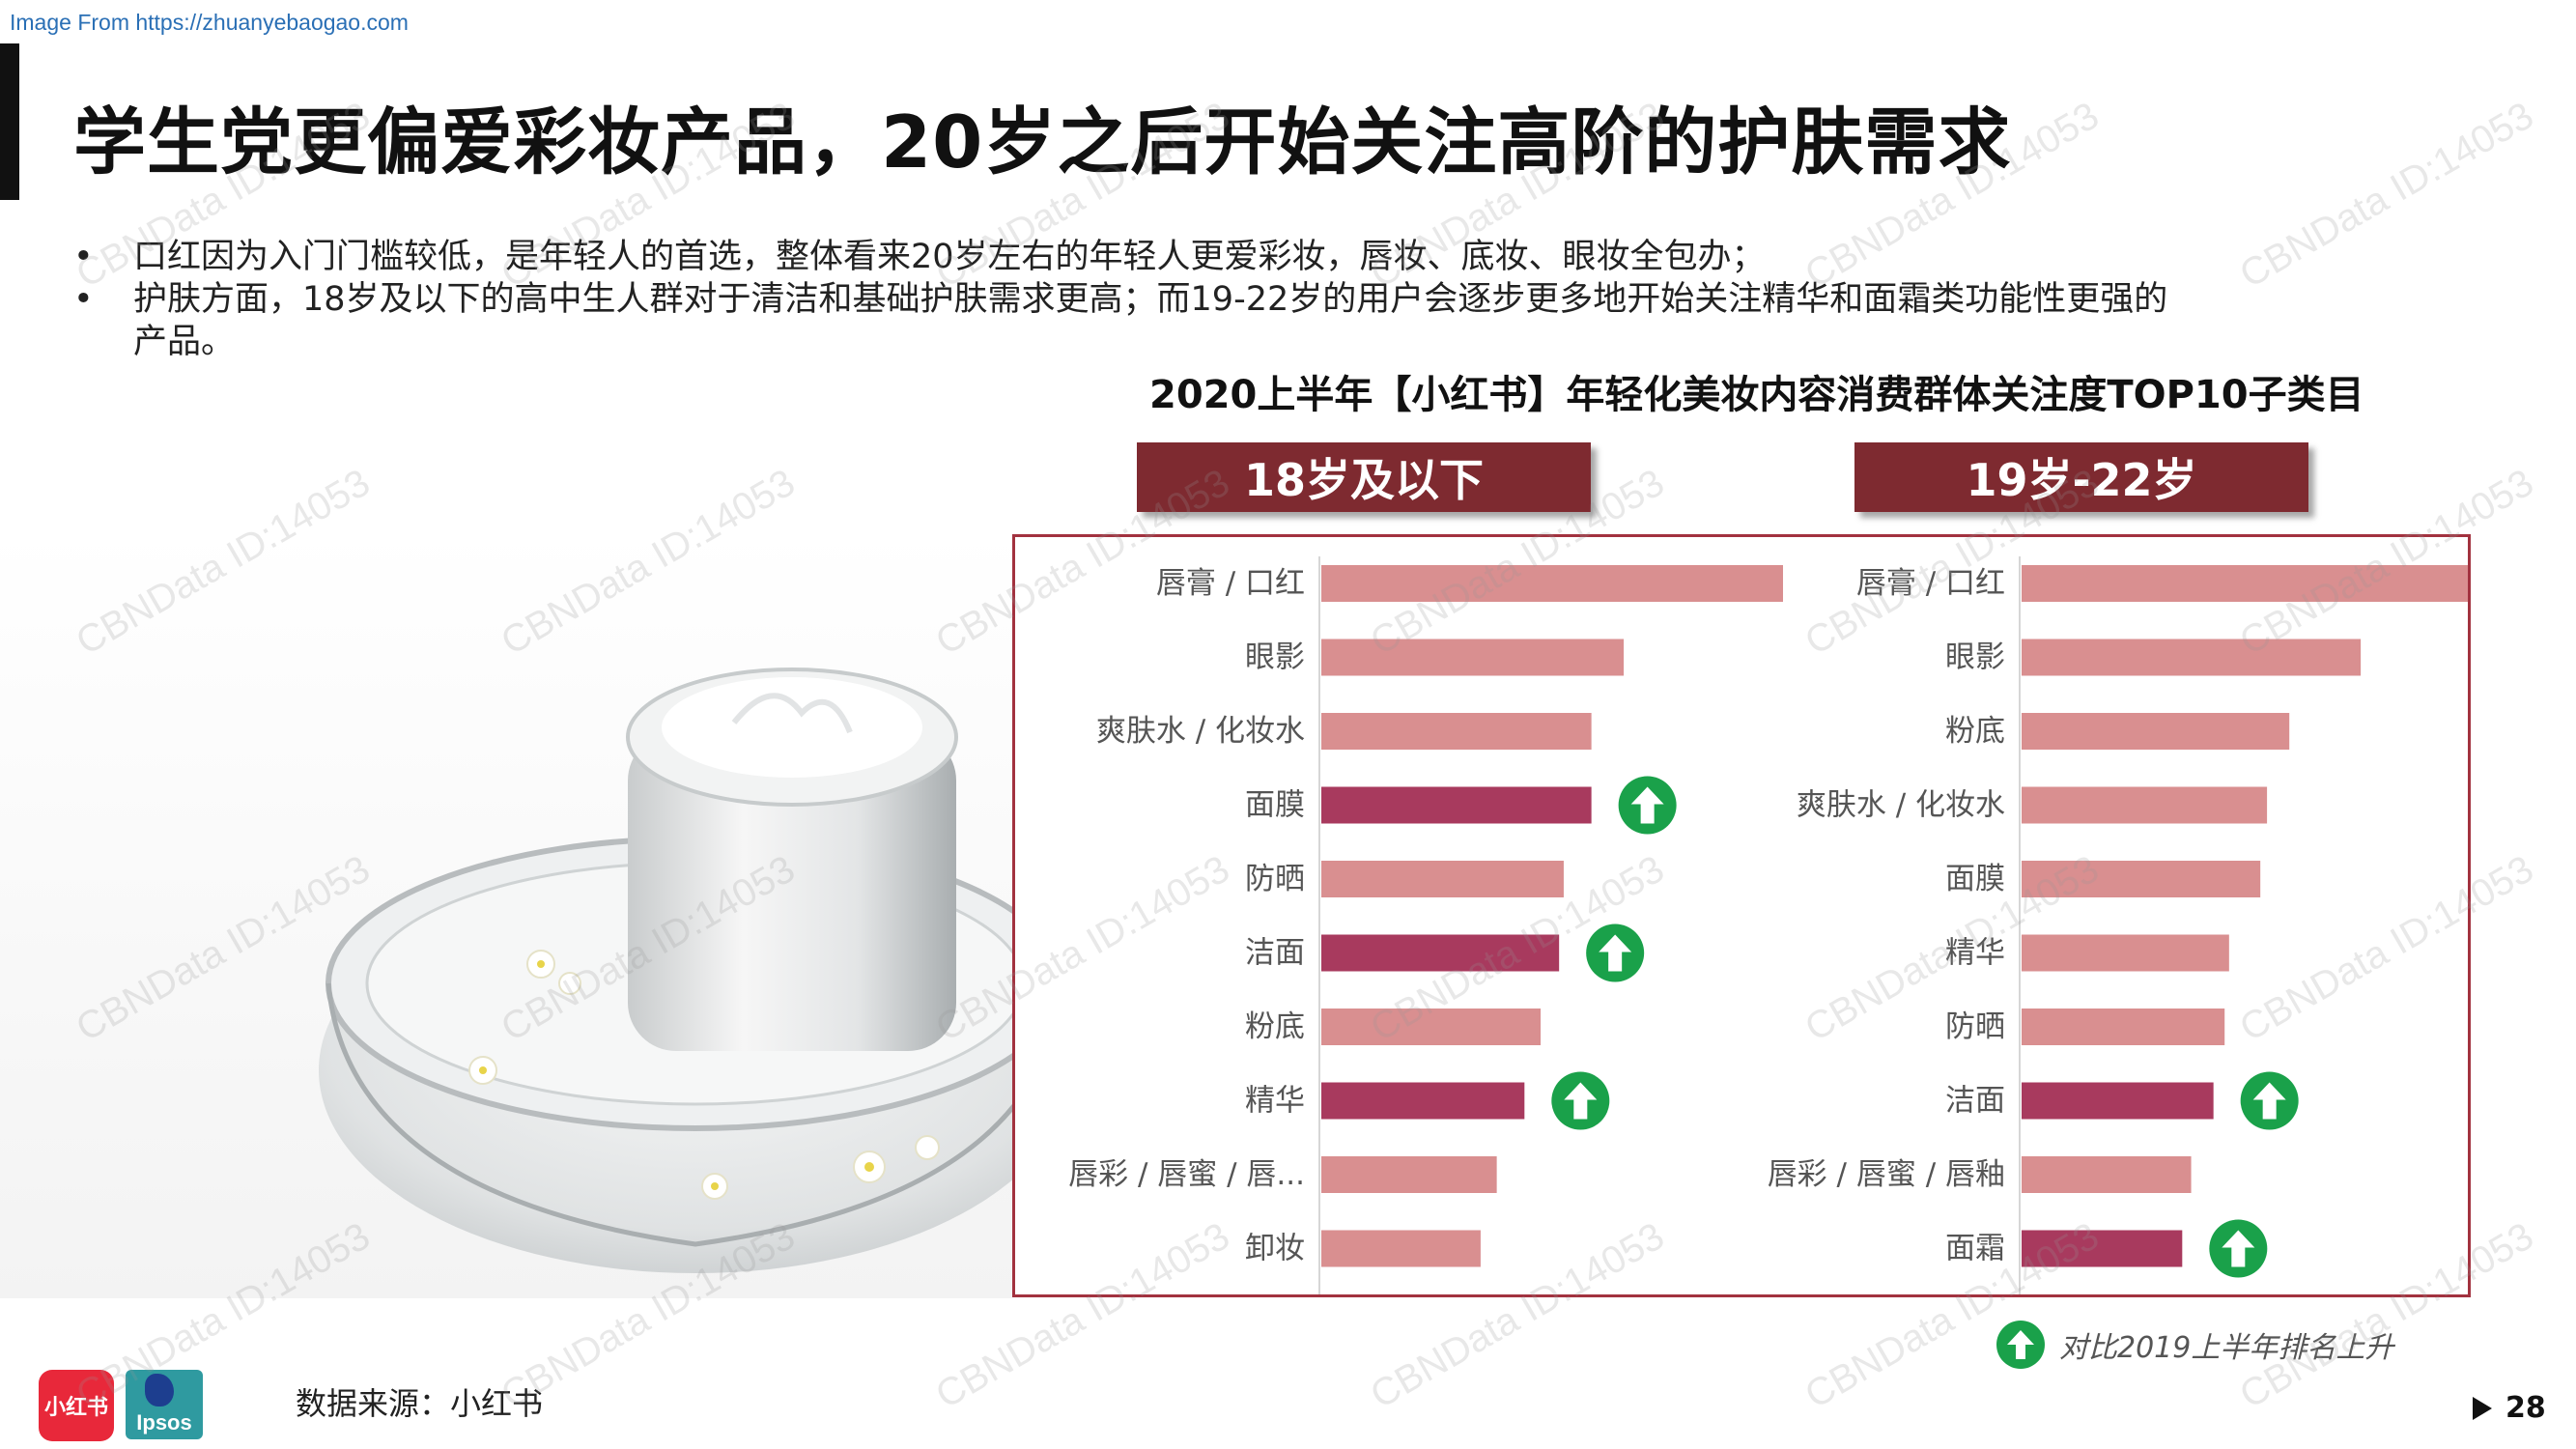 This screenshot has height=1449, width=2576. I want to click on category-label: 卸妆, so click(1275, 1249).